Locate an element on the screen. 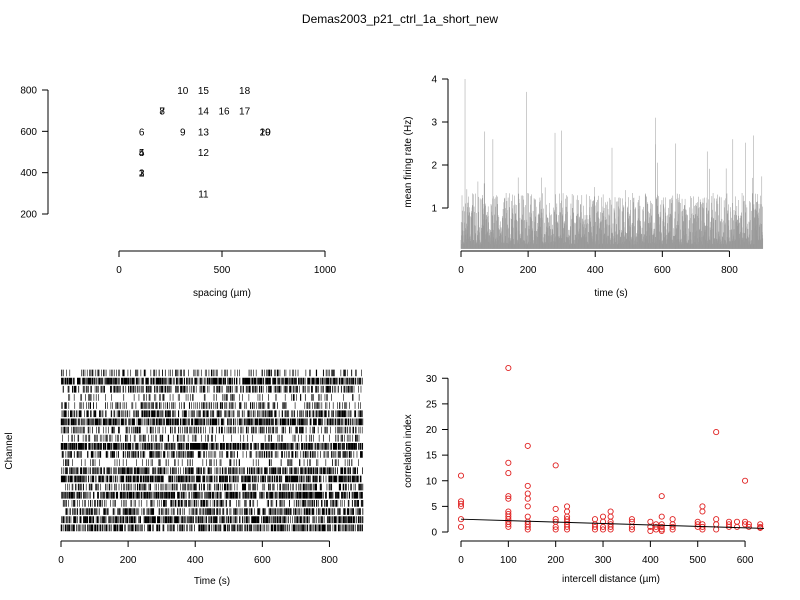 The width and height of the screenshot is (800, 600). cell-label-2: 2 is located at coordinates (142, 174).